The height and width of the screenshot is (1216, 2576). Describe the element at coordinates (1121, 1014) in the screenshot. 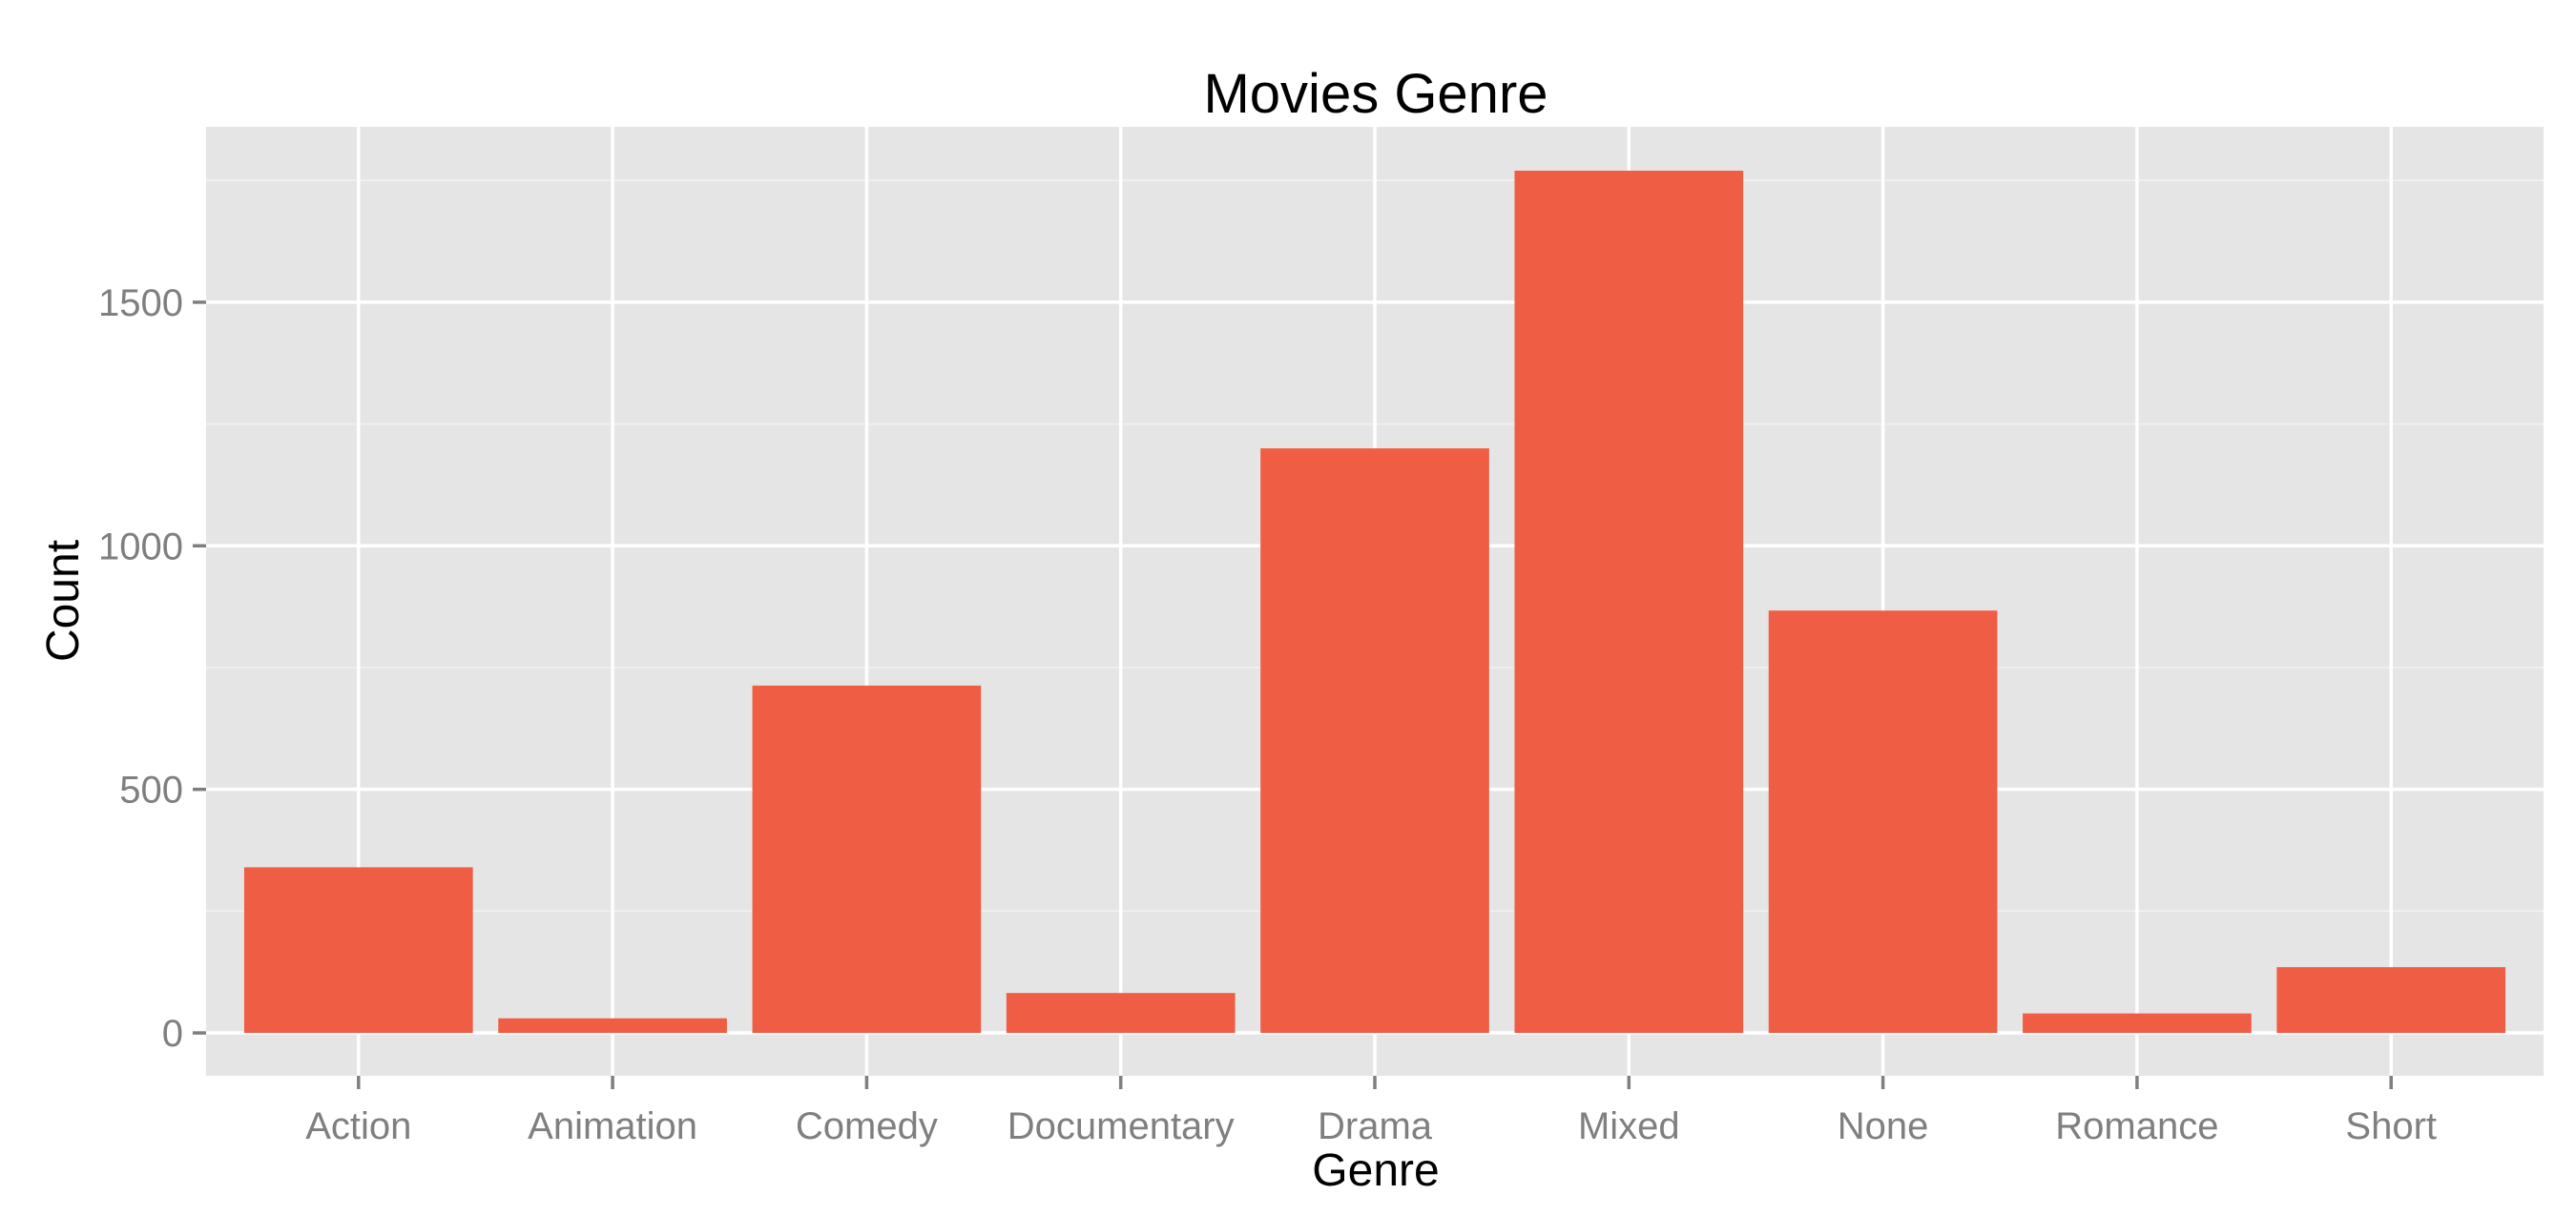

I see `bar-documentary` at that location.